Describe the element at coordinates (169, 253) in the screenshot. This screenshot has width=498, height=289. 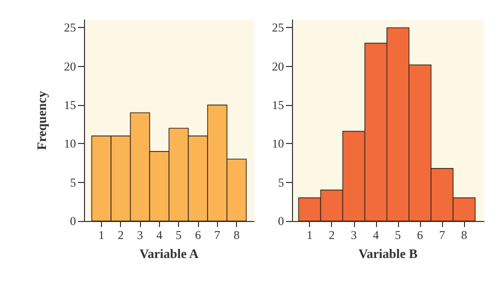
I see `x-axis-title: Variable A` at that location.